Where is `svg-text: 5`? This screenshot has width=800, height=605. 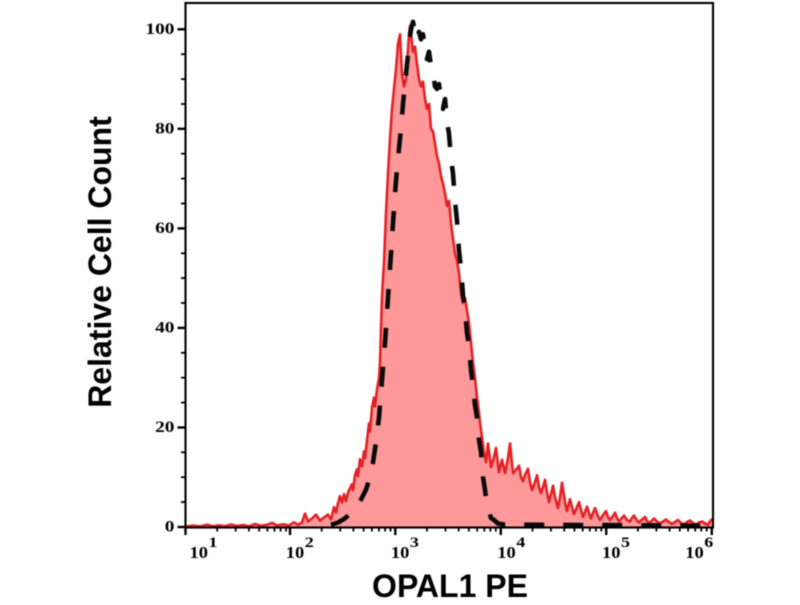 svg-text: 5 is located at coordinates (625, 543).